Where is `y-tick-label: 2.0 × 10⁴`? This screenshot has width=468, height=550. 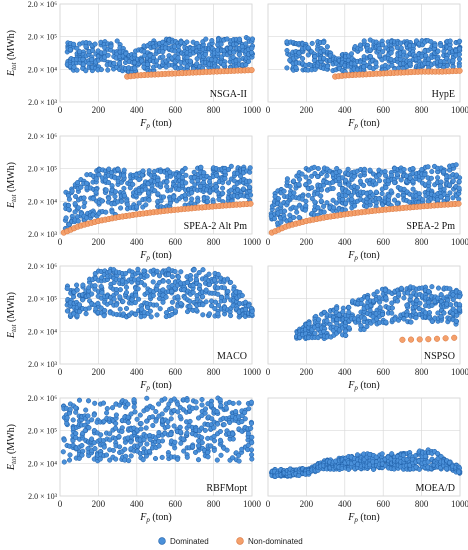 y-tick-label: 2.0 × 10⁴ is located at coordinates (43, 201).